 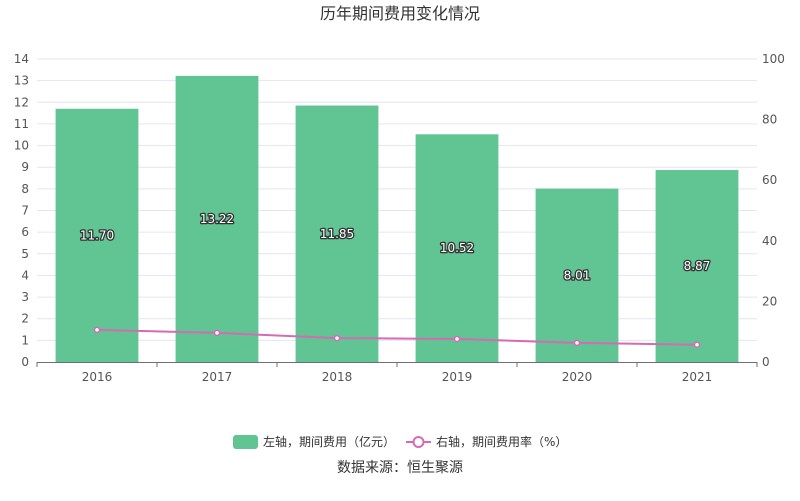 I want to click on left-axis-tick-label: 5, so click(x=25, y=254).